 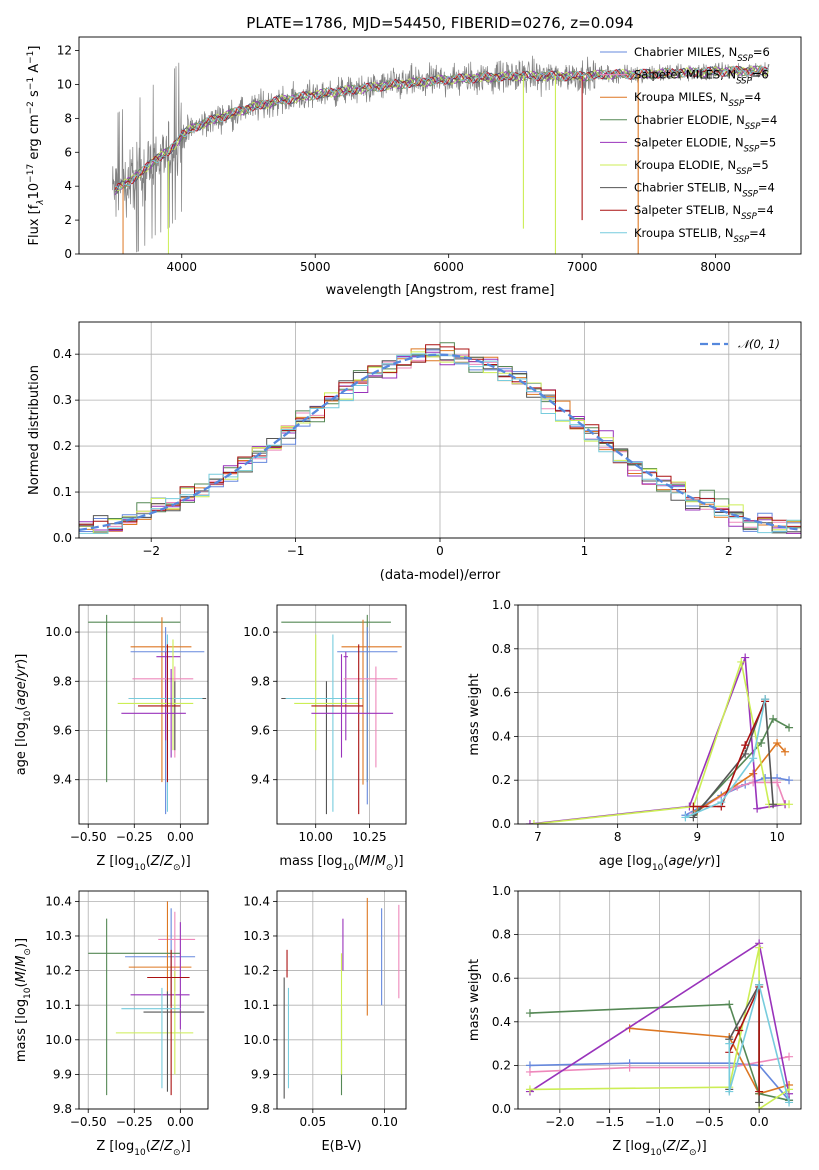 I want to click on weight-line-kroupa-stelib, so click(x=759, y=1042).